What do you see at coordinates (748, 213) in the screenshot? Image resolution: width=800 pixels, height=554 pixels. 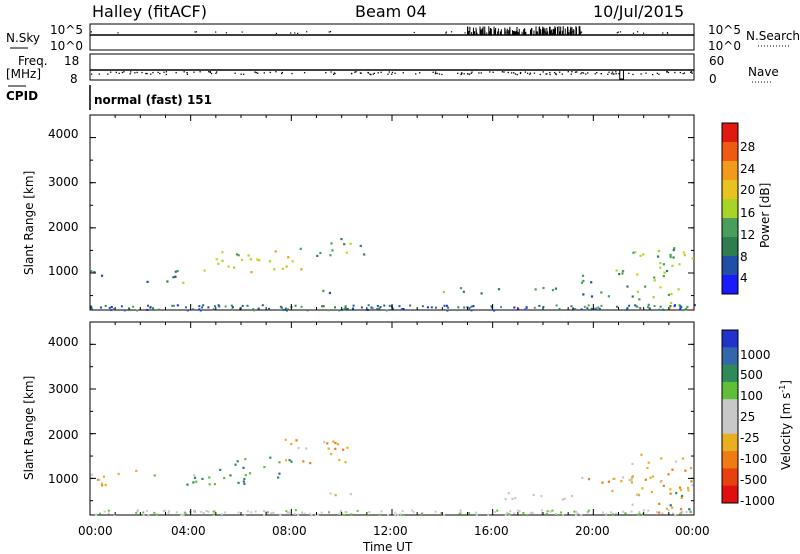 I see `power-cb-tick-16: 16` at bounding box center [748, 213].